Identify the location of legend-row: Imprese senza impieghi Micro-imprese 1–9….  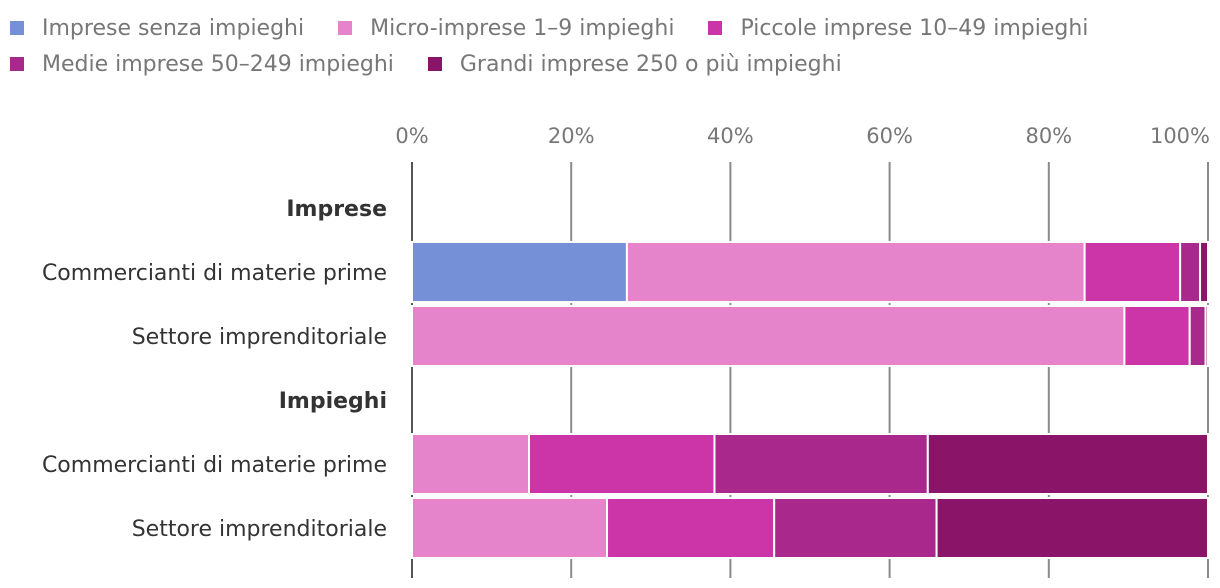
(610, 28).